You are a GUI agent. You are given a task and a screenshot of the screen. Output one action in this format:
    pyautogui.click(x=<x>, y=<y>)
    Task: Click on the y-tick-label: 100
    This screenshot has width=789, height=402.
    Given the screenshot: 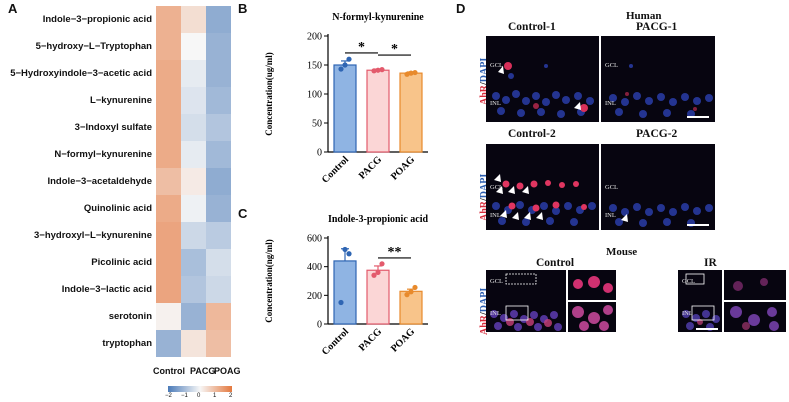 What is the action you would take?
    pyautogui.click(x=314, y=95)
    